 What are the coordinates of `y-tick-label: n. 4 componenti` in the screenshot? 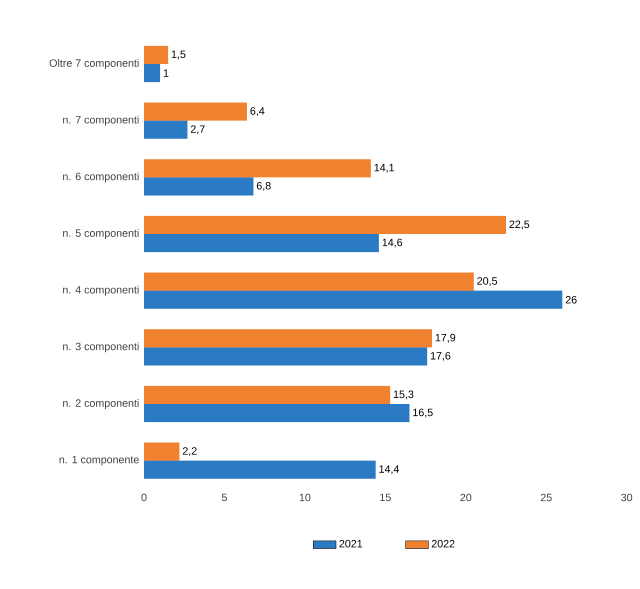 It's located at (101, 291).